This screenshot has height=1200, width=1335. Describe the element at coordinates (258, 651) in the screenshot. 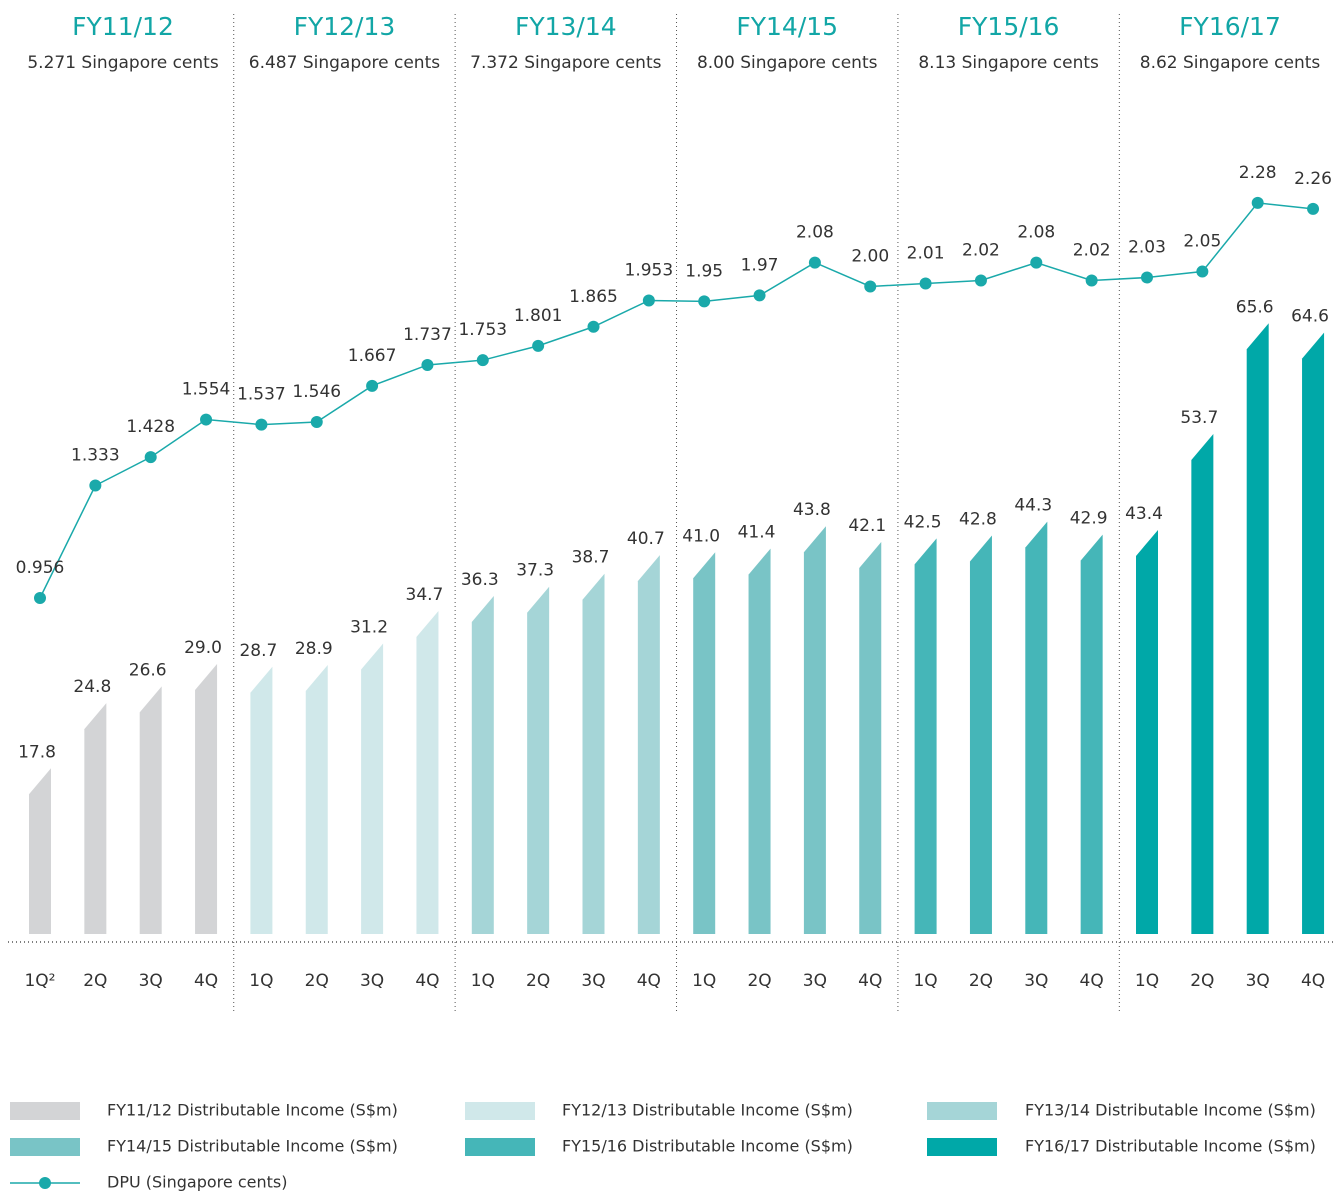

I see `value-label: 28.7` at that location.